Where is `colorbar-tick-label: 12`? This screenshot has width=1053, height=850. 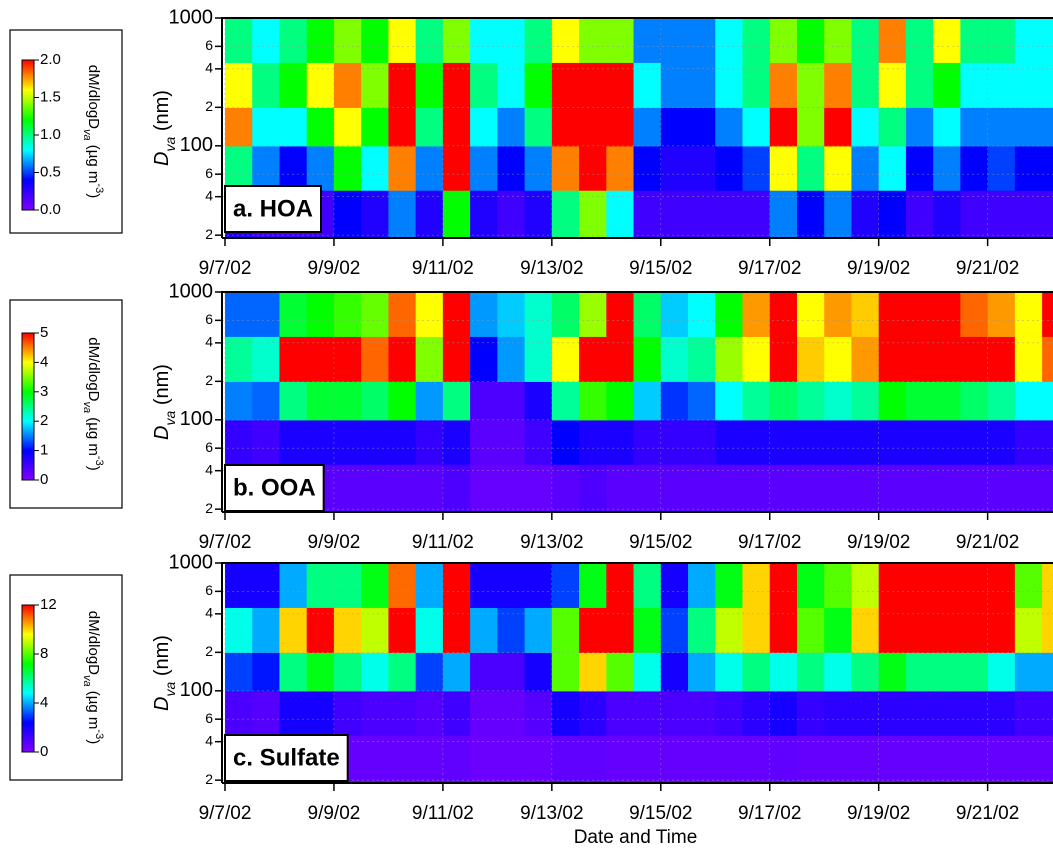
colorbar-tick-label: 12 is located at coordinates (48, 604).